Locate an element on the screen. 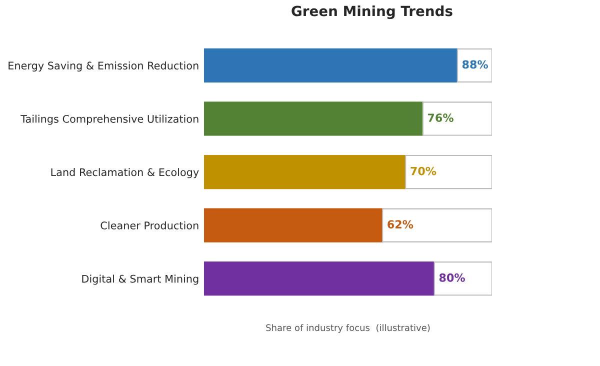 This screenshot has width=600, height=366. data-label: 88% is located at coordinates (475, 64).